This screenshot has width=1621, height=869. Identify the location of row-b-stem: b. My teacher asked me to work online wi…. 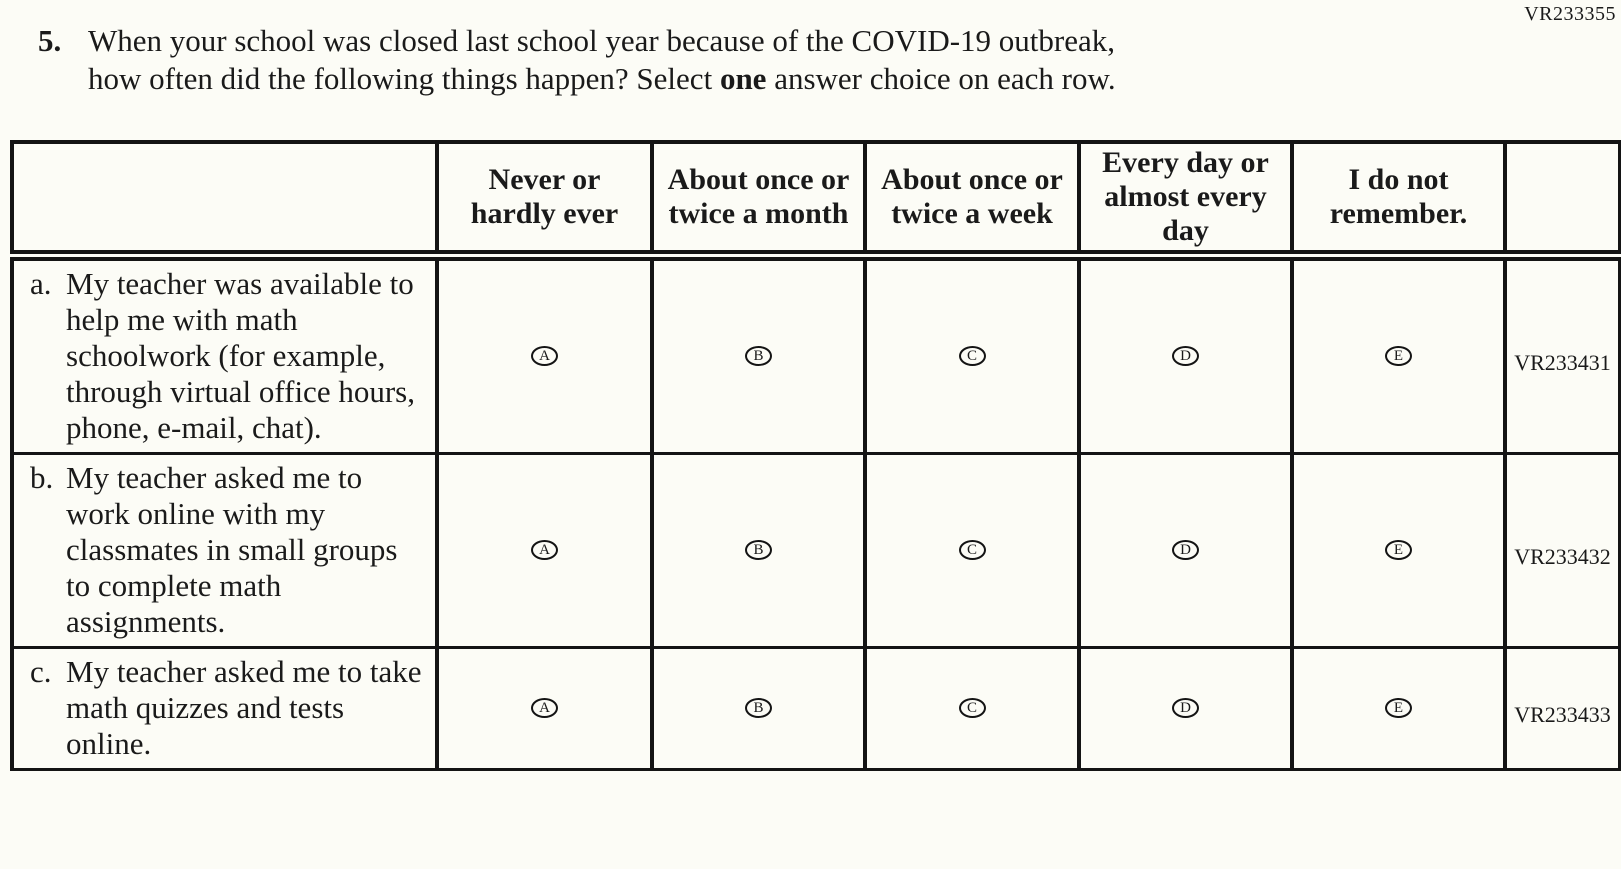
(224, 550).